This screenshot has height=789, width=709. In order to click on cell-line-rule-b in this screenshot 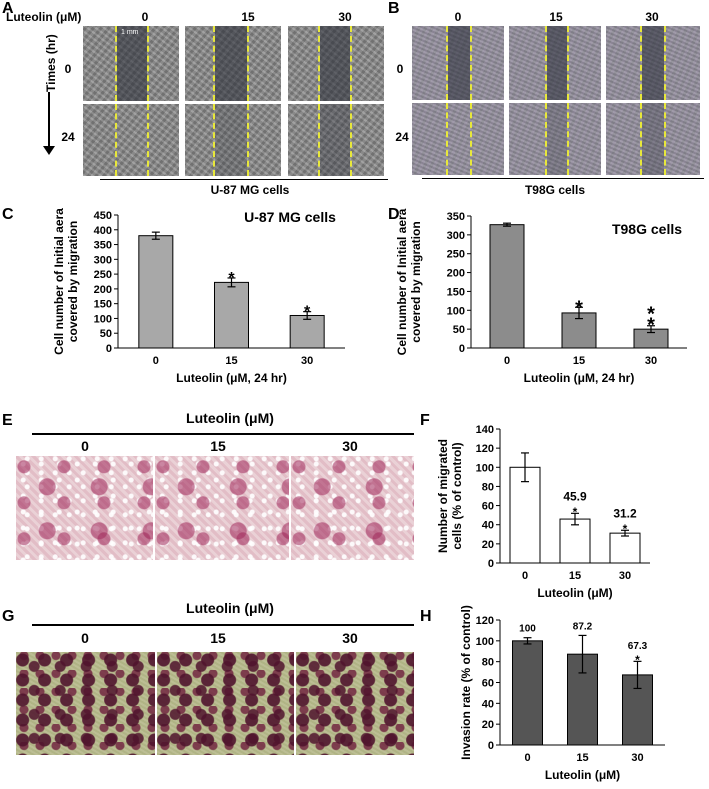, I will do `click(563, 178)`.